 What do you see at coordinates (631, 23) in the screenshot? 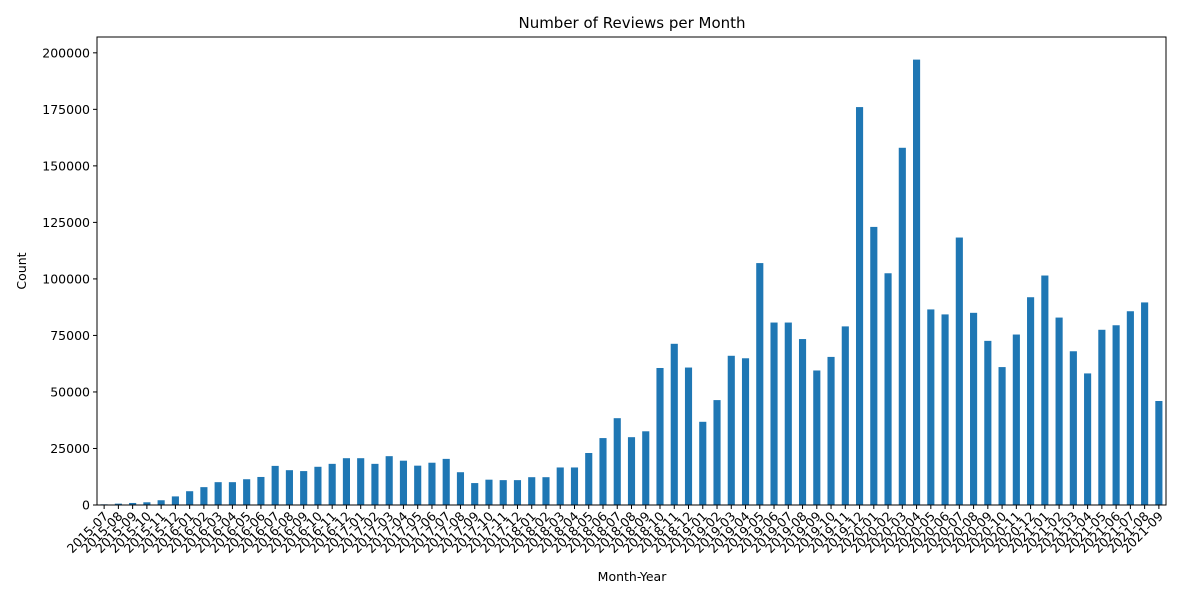
I see `chart-title: Number of Reviews per Month` at bounding box center [631, 23].